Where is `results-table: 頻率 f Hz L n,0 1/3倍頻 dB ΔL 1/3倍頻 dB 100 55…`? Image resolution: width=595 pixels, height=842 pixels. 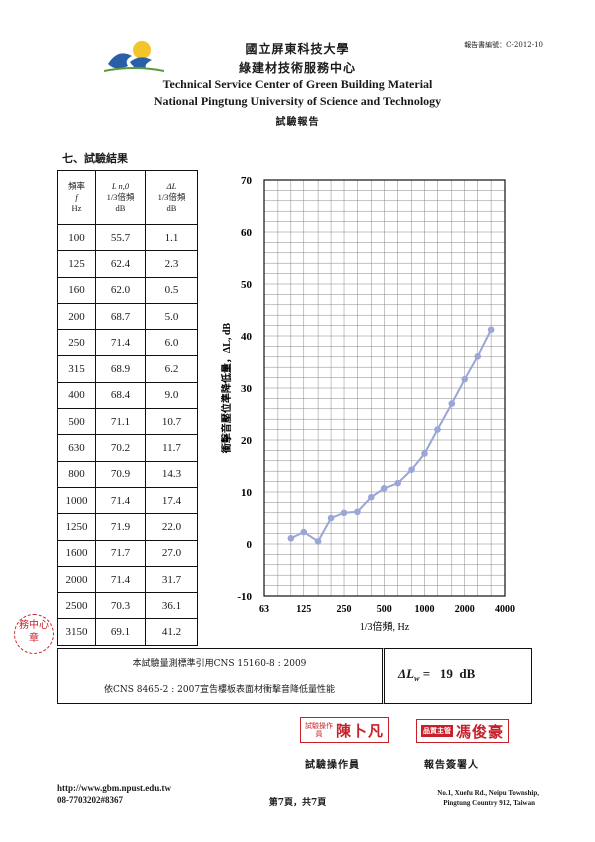 results-table: 頻率 f Hz L n,0 1/3倍頻 dB ΔL 1/3倍頻 dB 100 55… is located at coordinates (127, 408).